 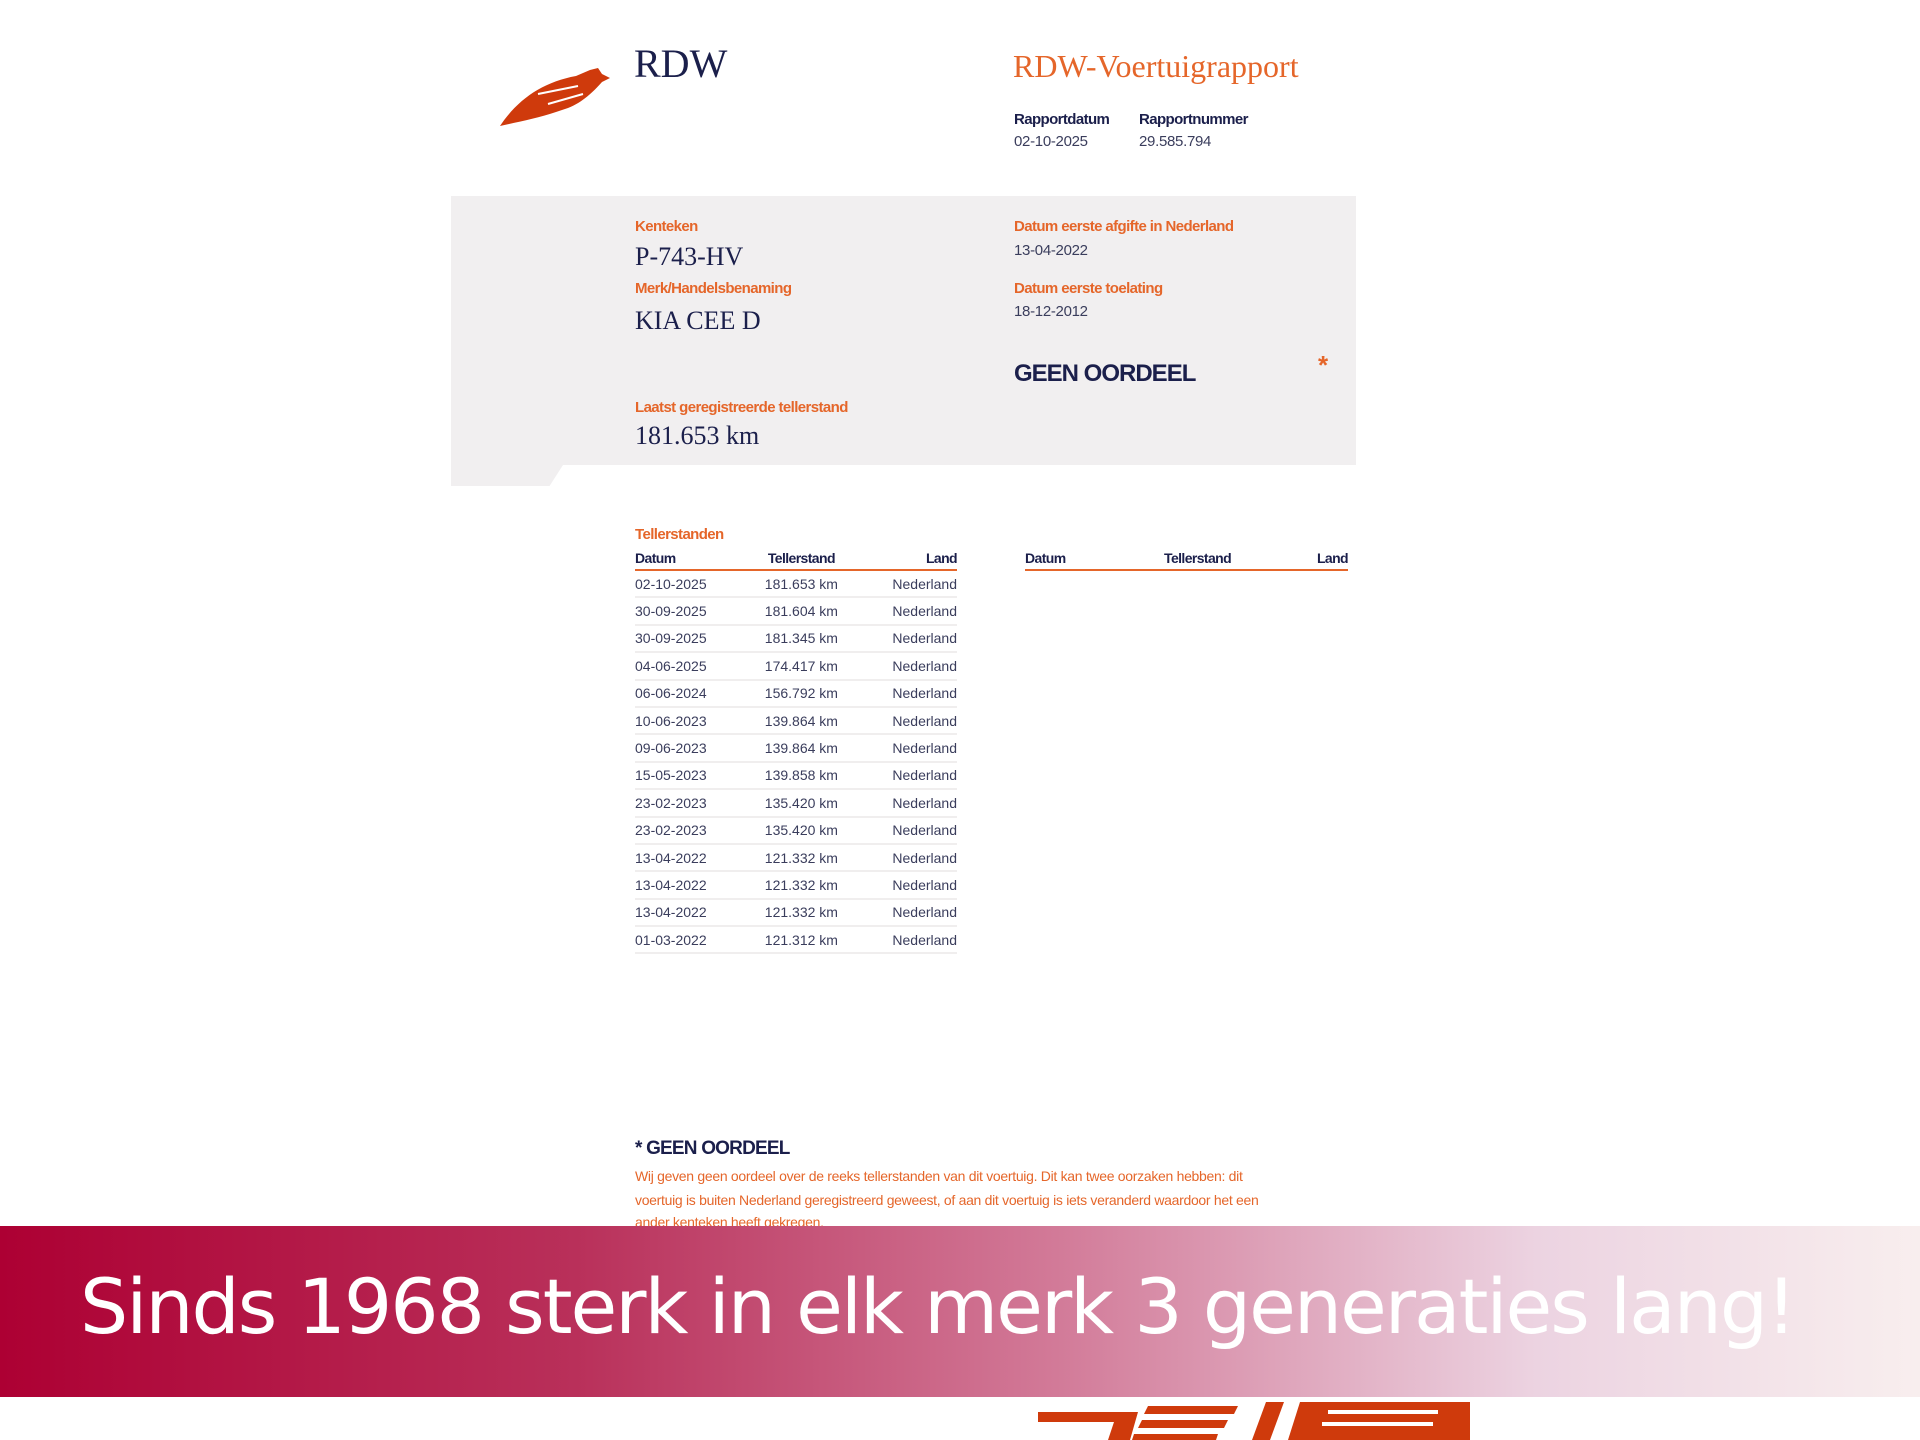 I want to click on plate-value: P-743-HV, so click(x=689, y=256).